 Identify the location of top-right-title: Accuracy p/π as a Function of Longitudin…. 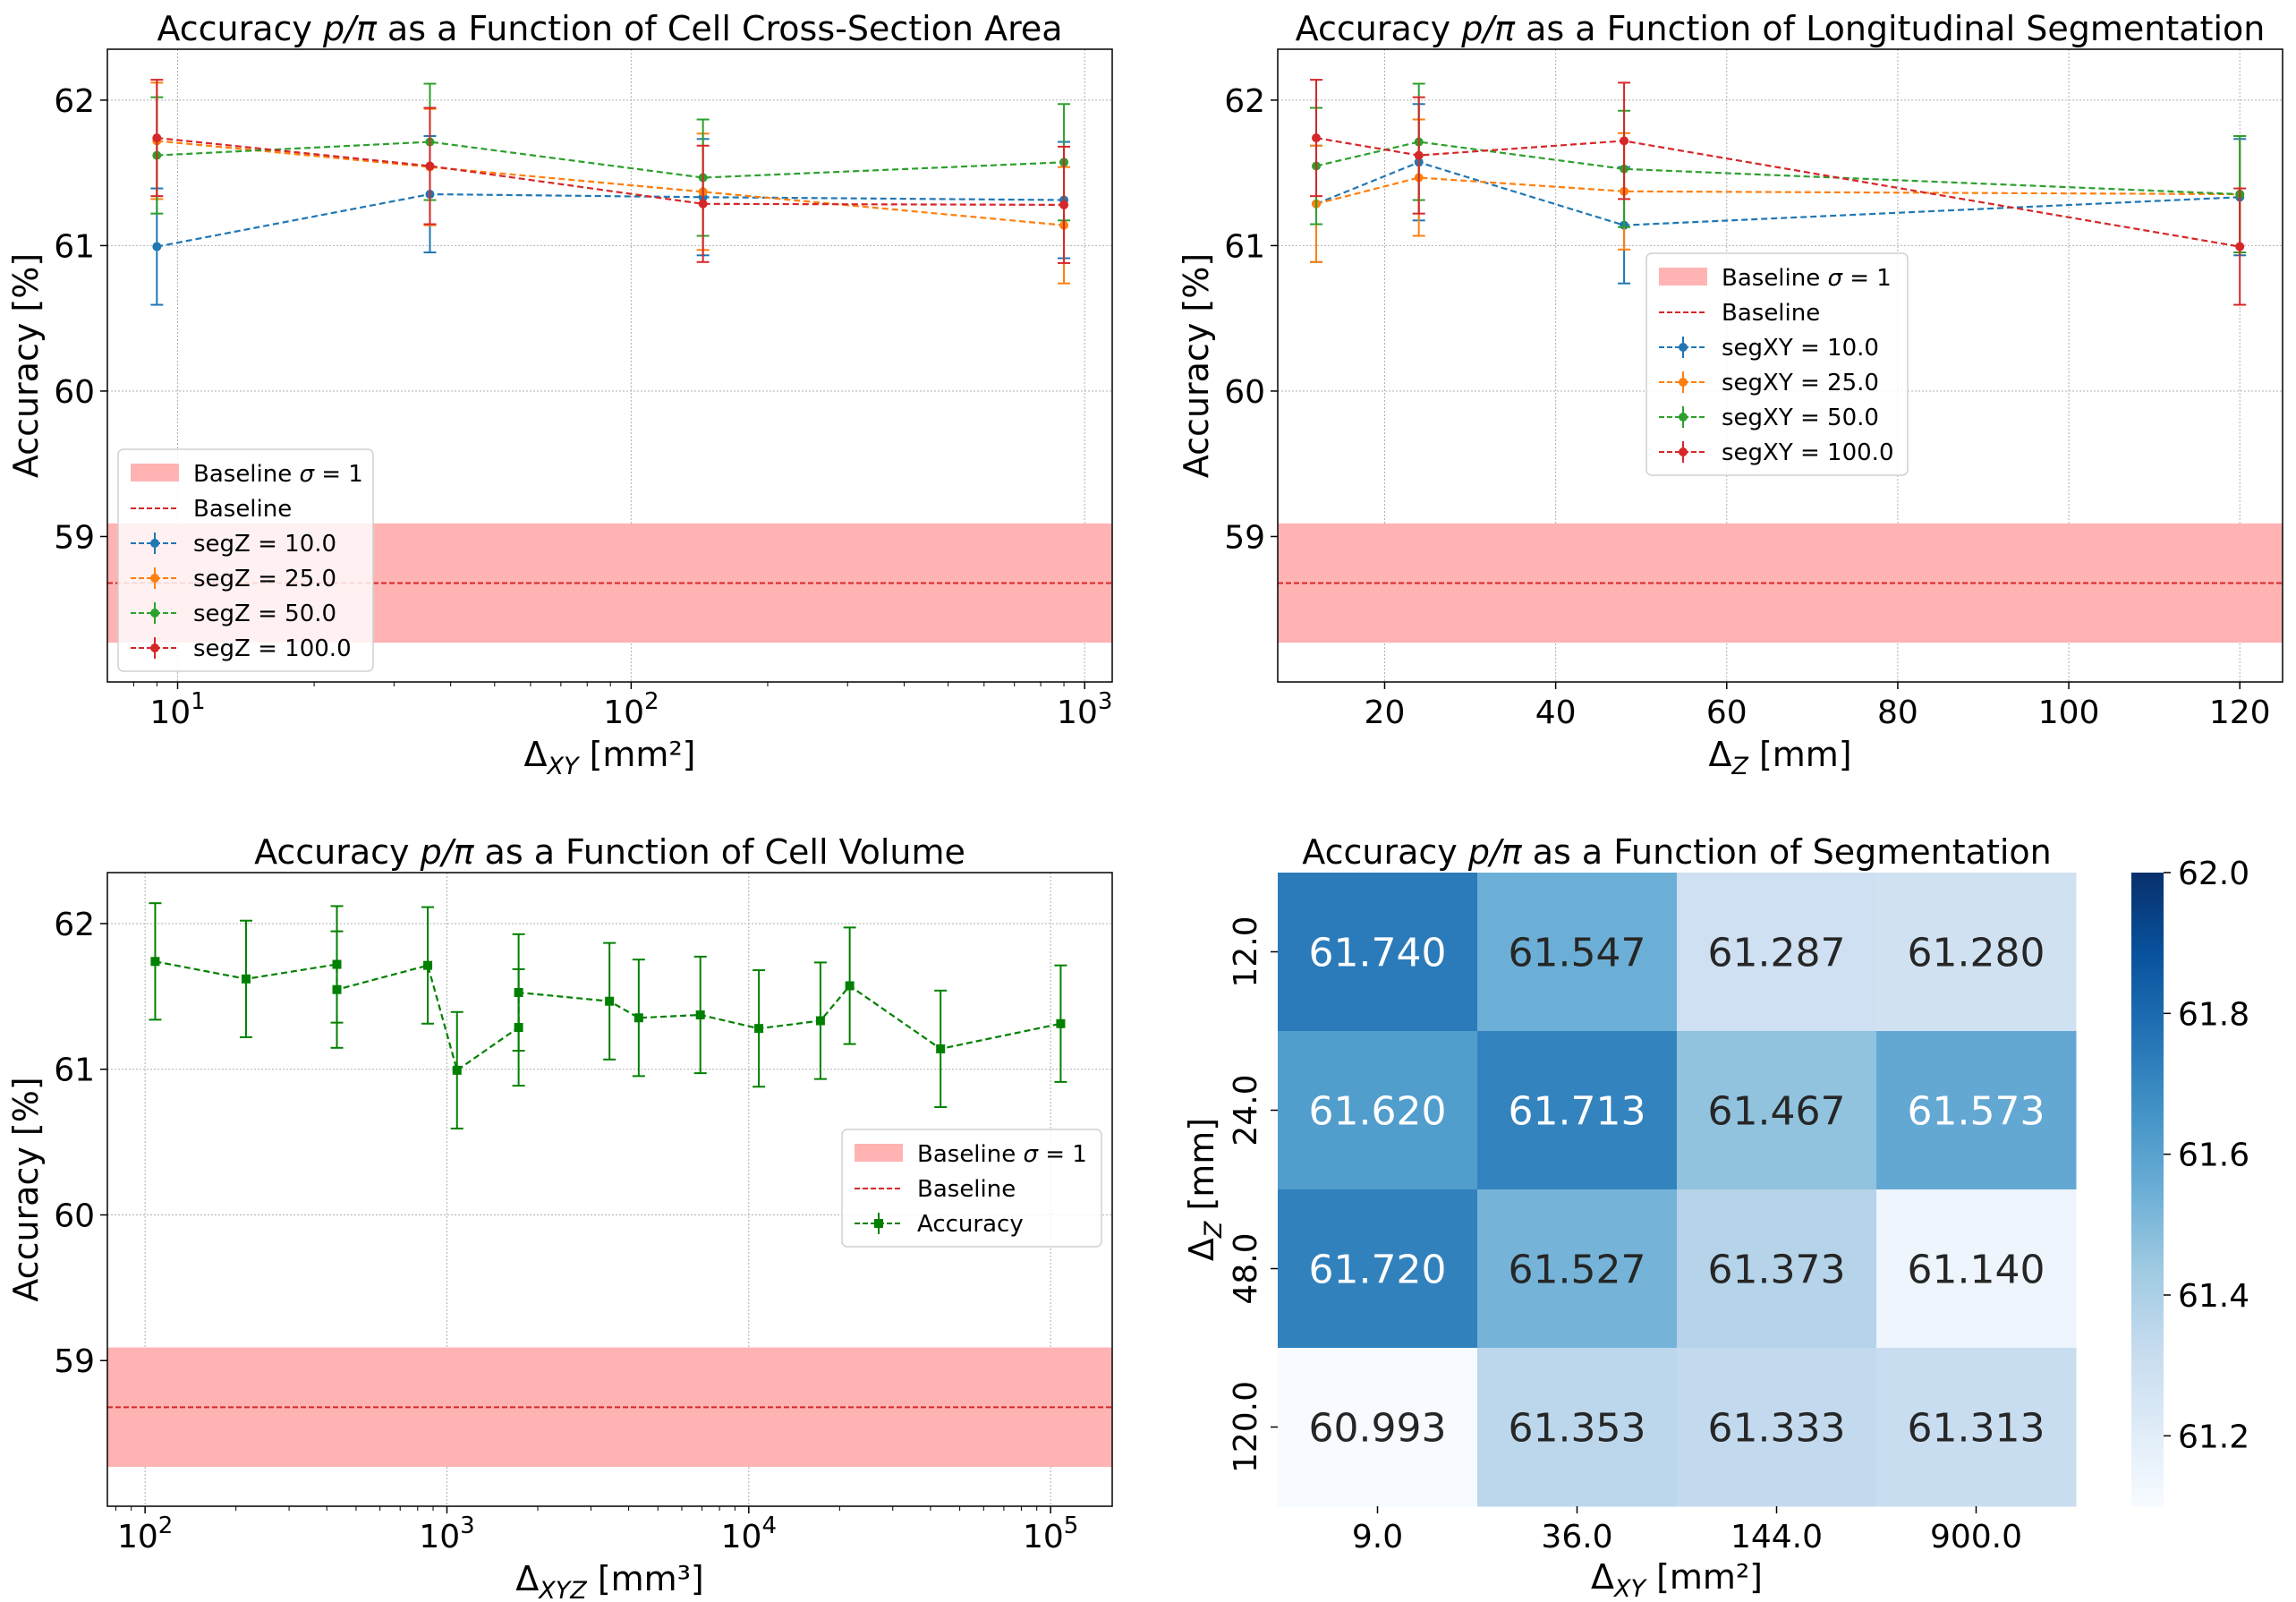
(1781, 28).